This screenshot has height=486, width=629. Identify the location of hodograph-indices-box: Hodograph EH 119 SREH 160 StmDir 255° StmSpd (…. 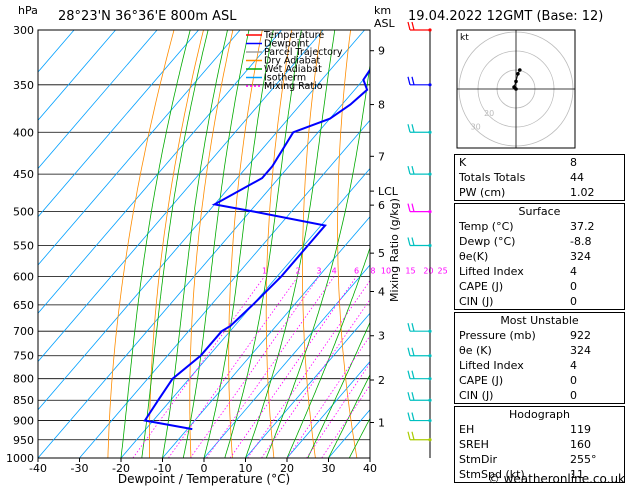
(539, 444).